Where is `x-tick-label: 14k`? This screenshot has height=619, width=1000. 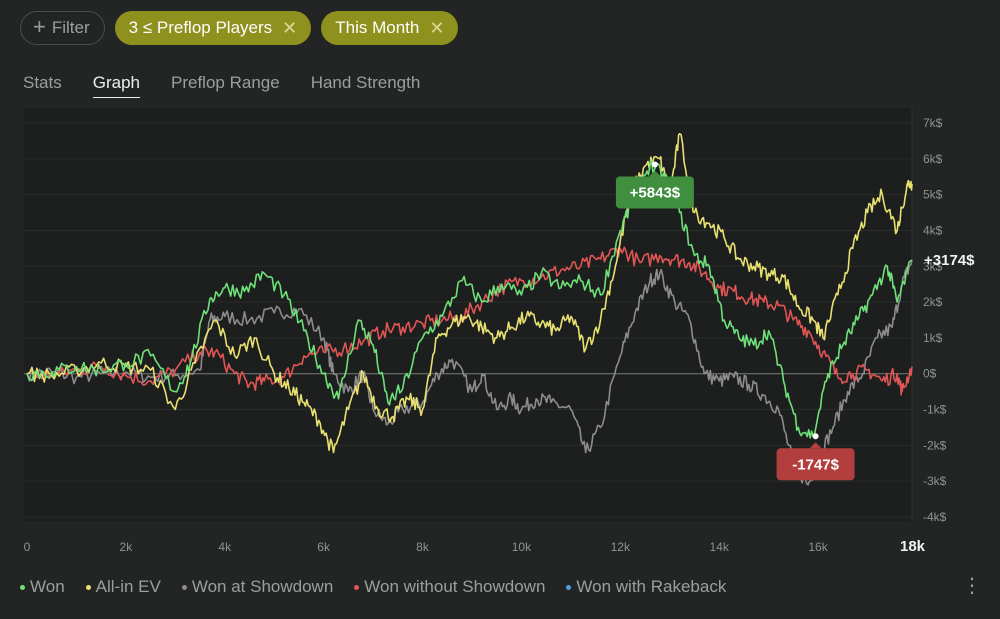
x-tick-label: 14k is located at coordinates (719, 547).